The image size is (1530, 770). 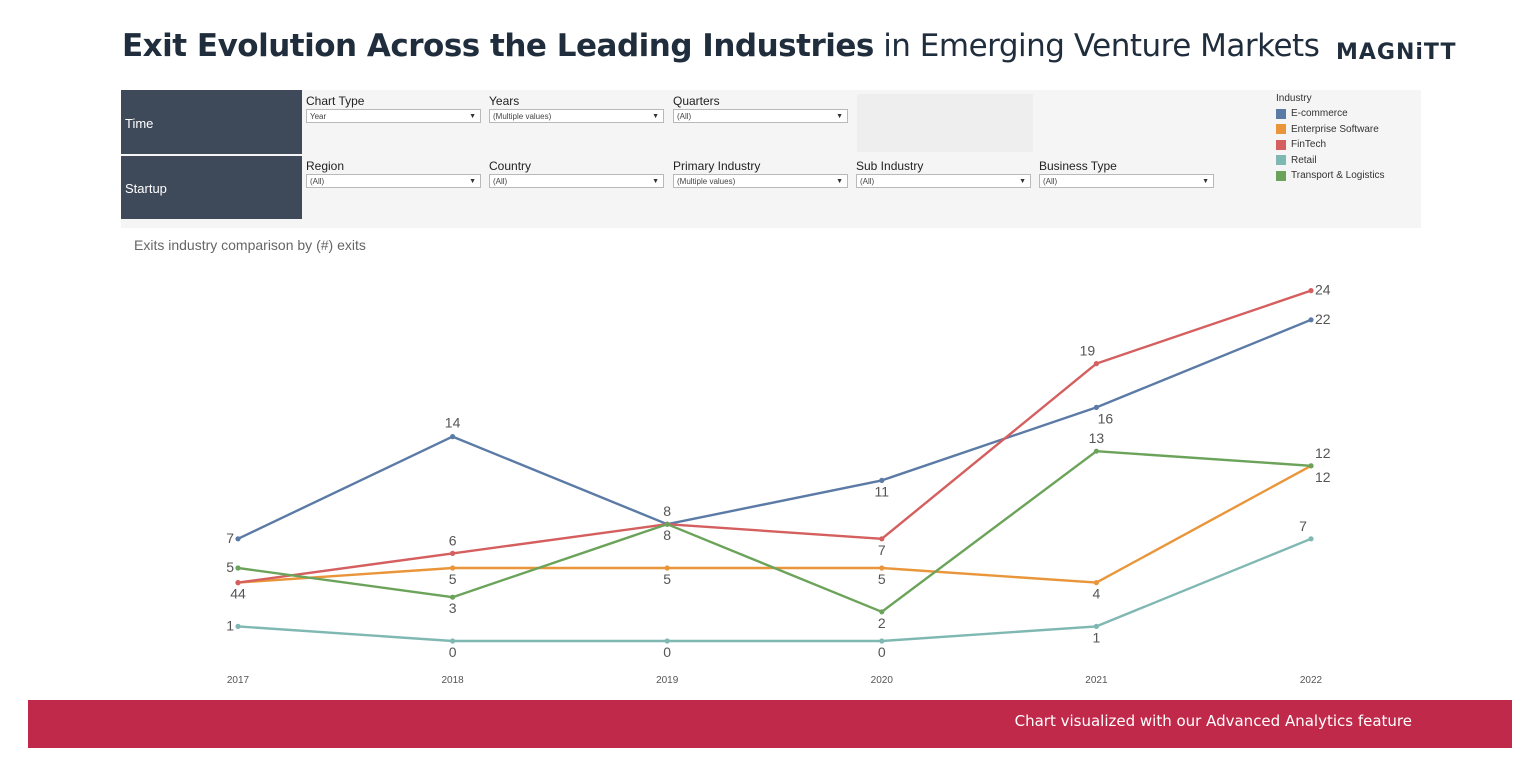 What do you see at coordinates (760, 181) in the screenshot?
I see `primary-industry-select: (Multiple values) ▼` at bounding box center [760, 181].